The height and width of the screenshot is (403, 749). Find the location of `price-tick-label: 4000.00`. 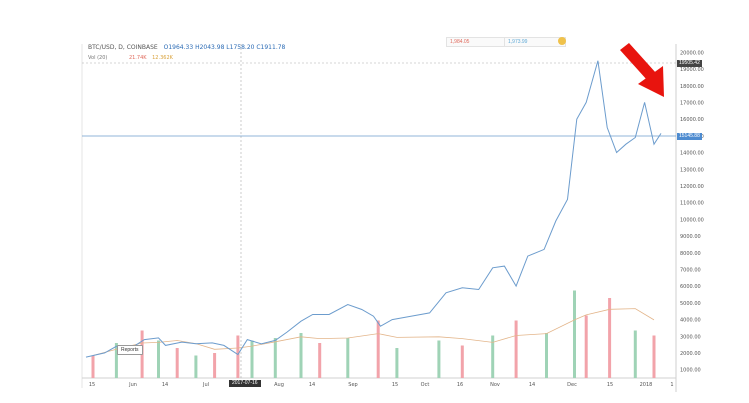

price-tick-label: 4000.00 is located at coordinates (690, 321).